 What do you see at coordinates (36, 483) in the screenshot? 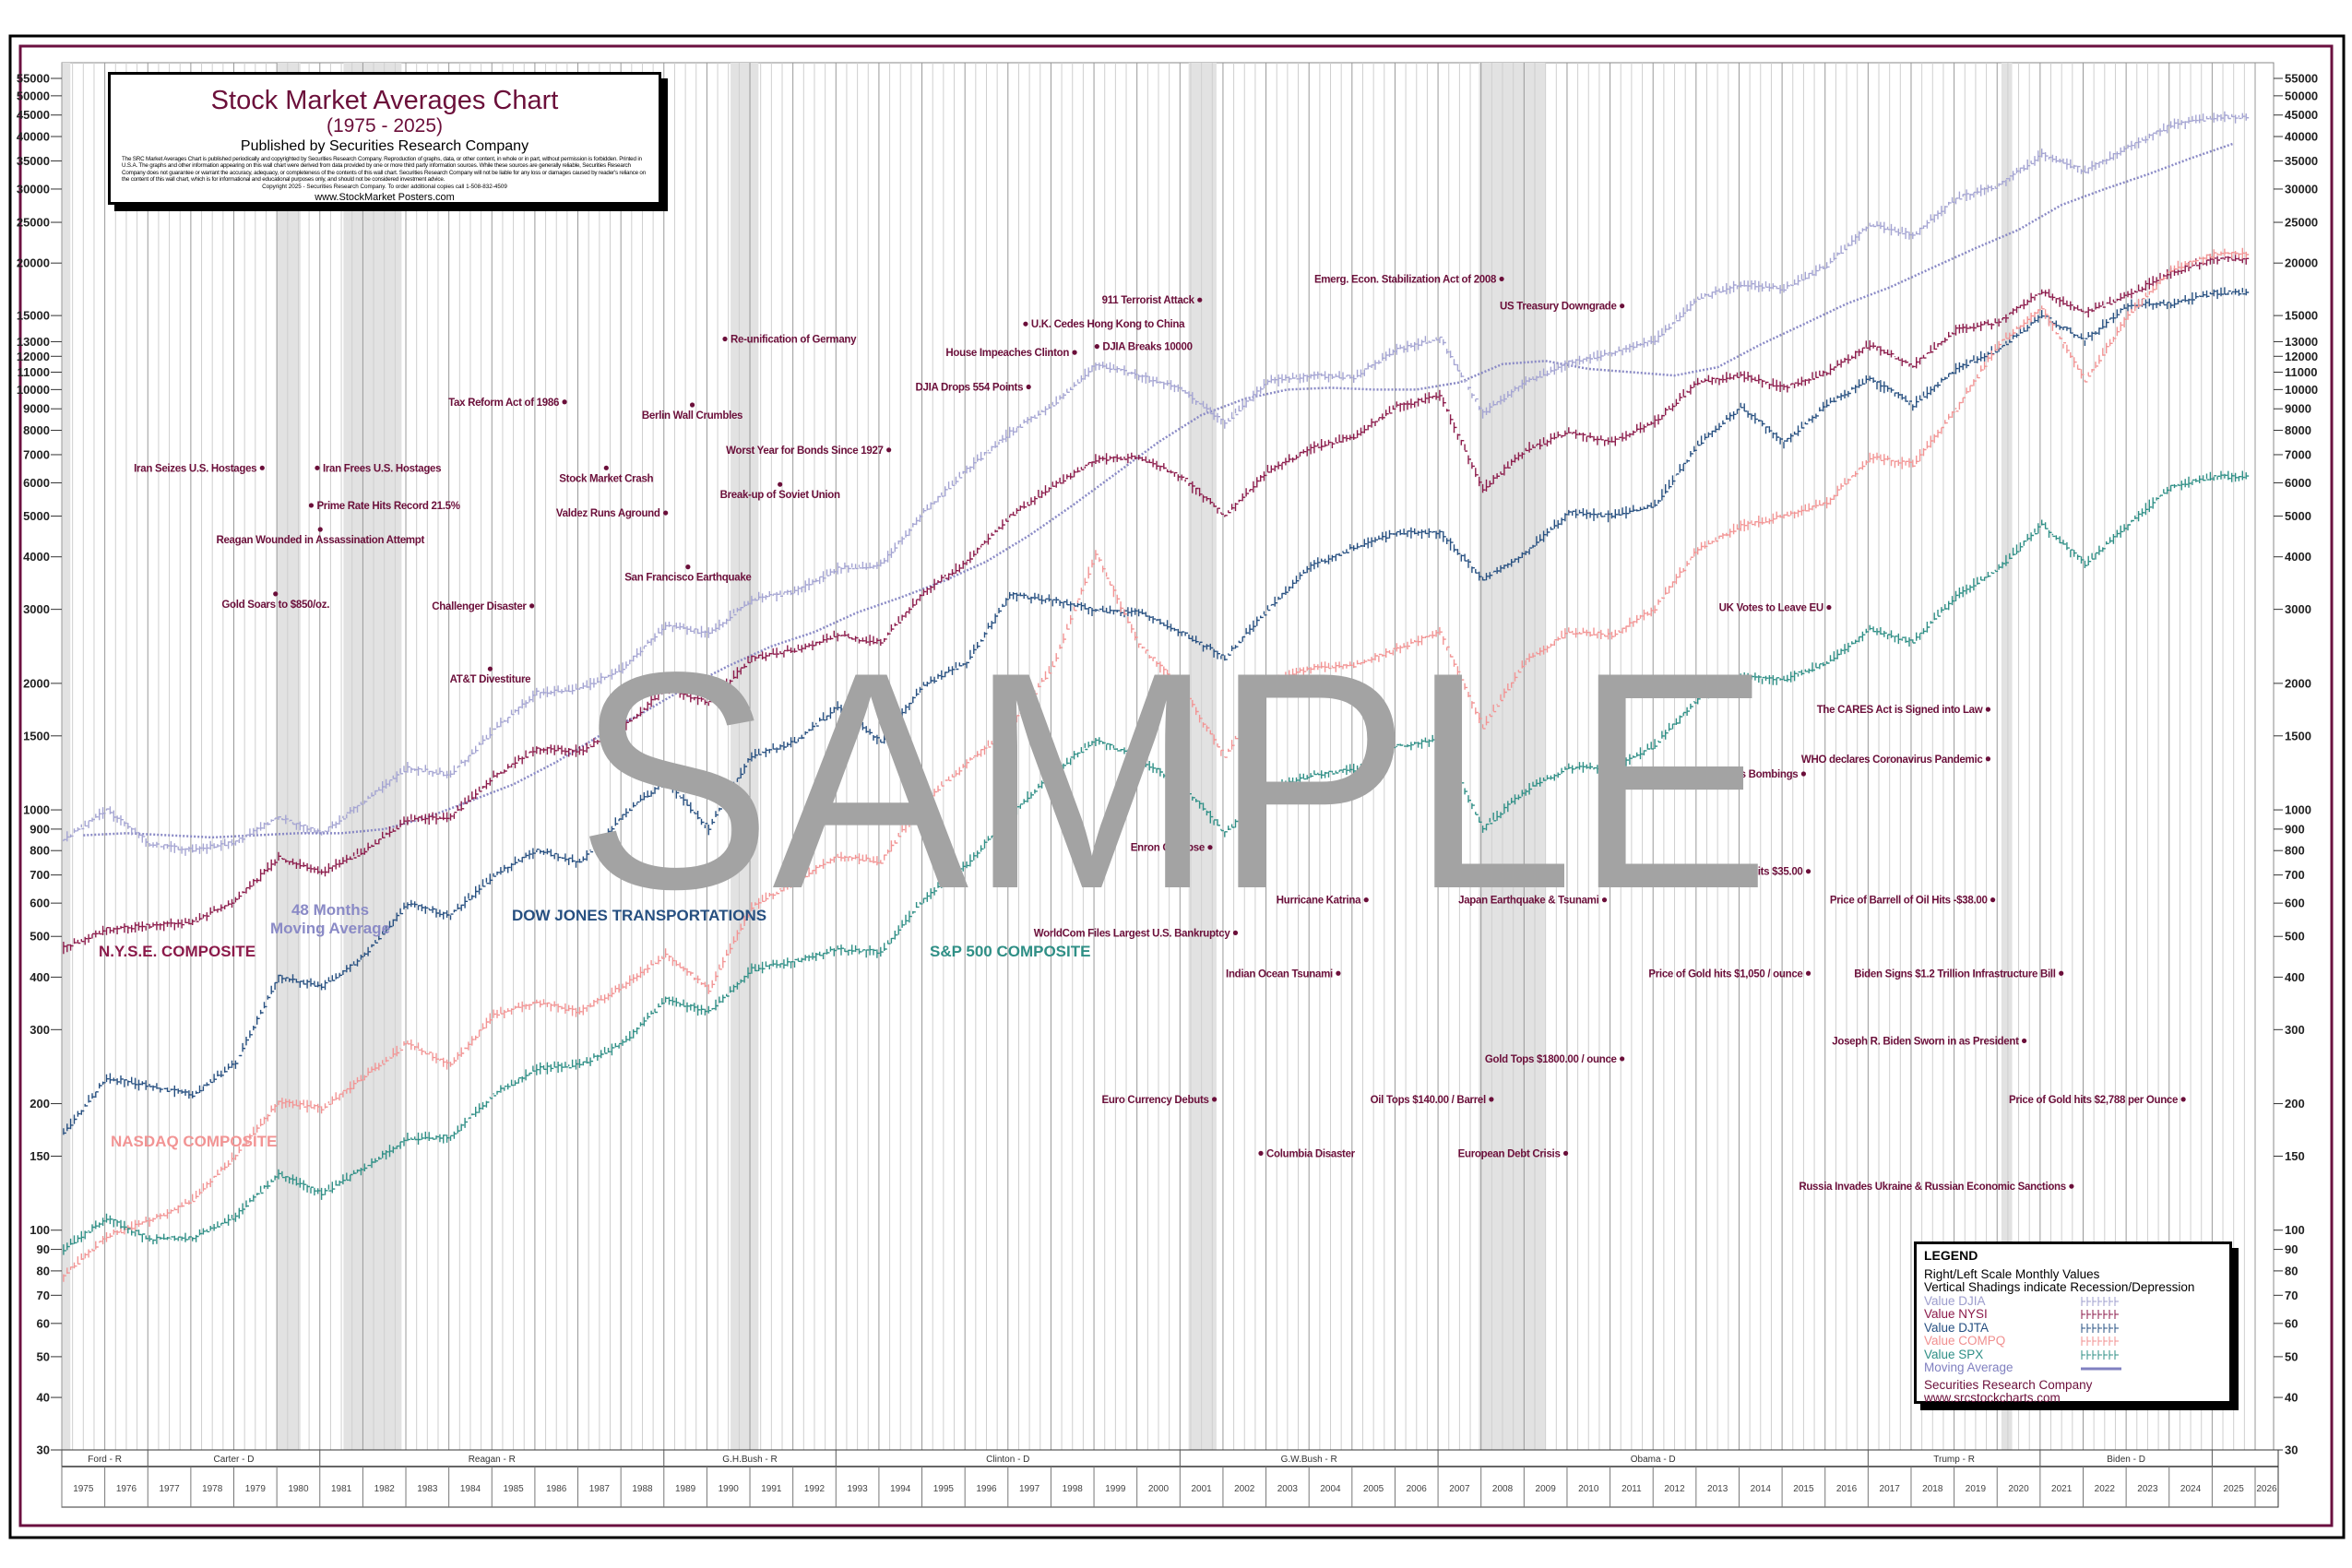
I see `left-axis-tick-label: 6000` at bounding box center [36, 483].